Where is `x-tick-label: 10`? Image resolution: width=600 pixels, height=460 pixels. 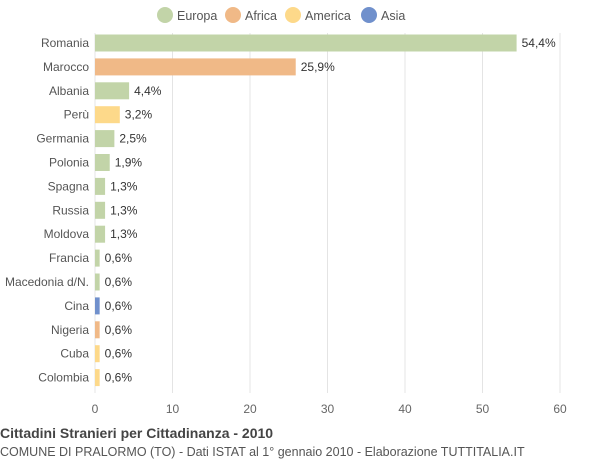 x-tick-label: 10 is located at coordinates (173, 409).